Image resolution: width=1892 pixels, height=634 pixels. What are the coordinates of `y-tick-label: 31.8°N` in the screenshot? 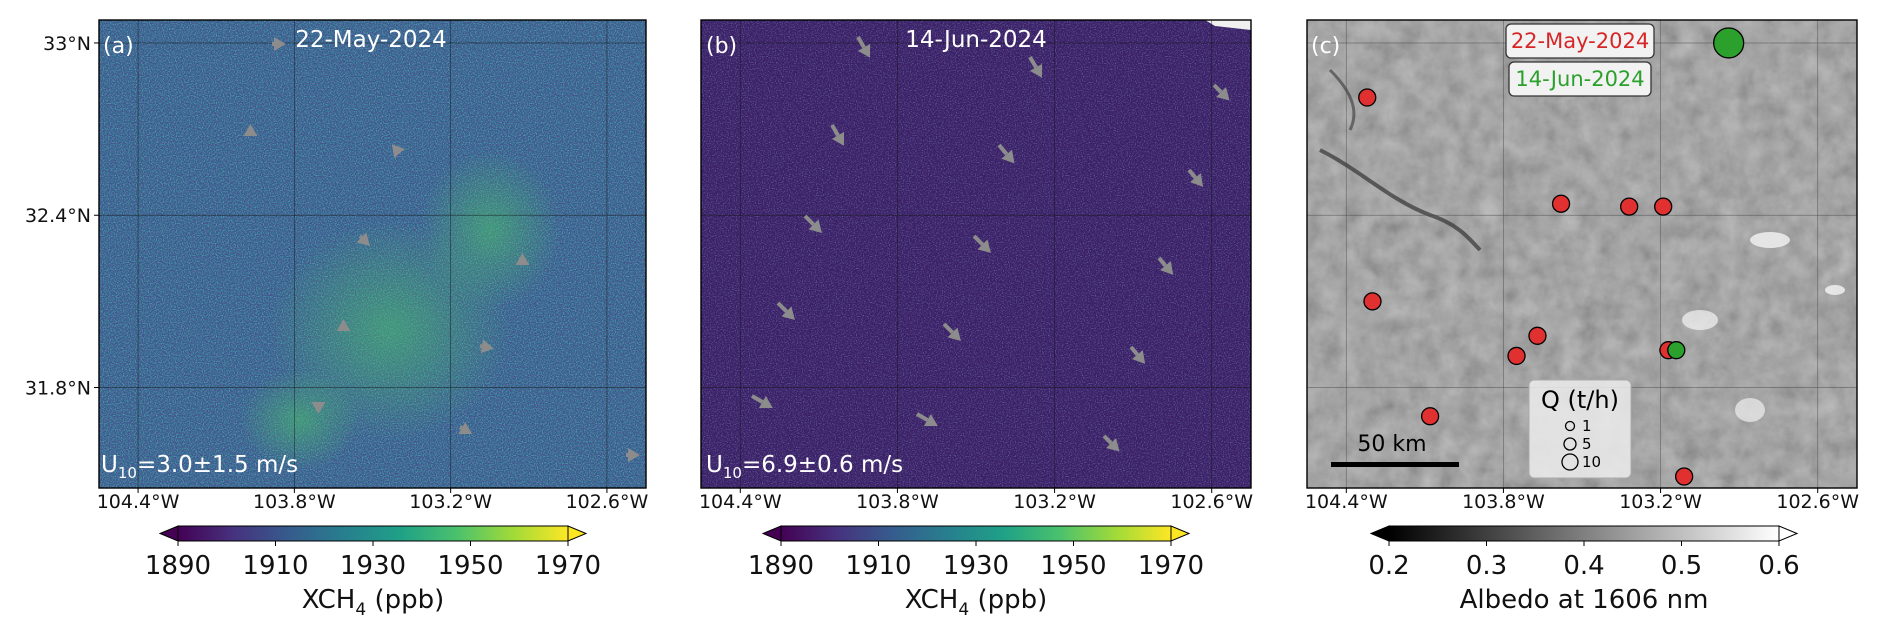 It's located at (58, 389).